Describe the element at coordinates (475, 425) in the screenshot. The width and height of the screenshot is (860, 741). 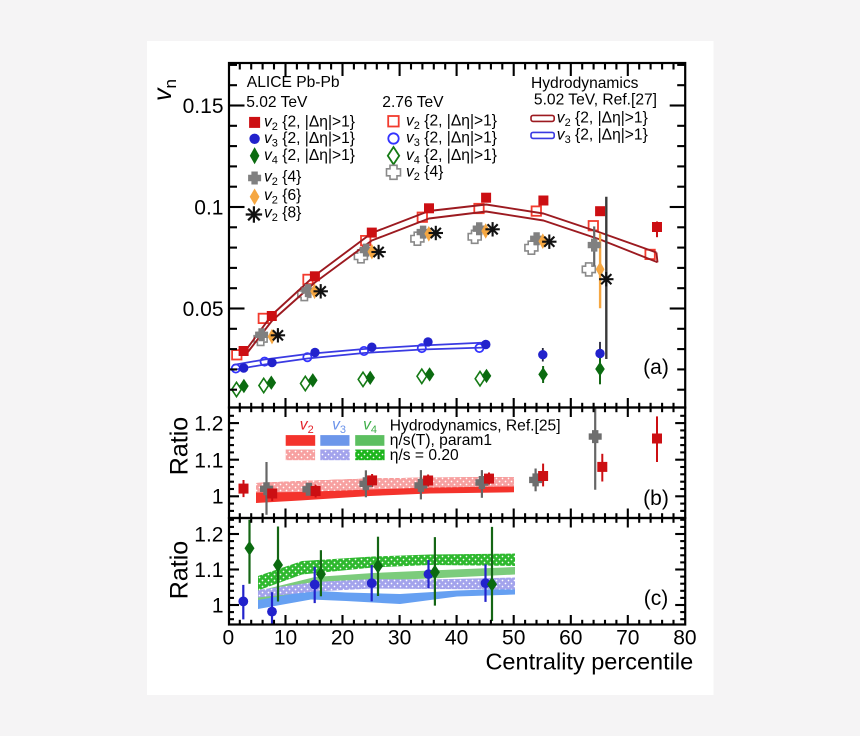
I see `svg-text: Hydrodynamics, Ref.[25]` at that location.